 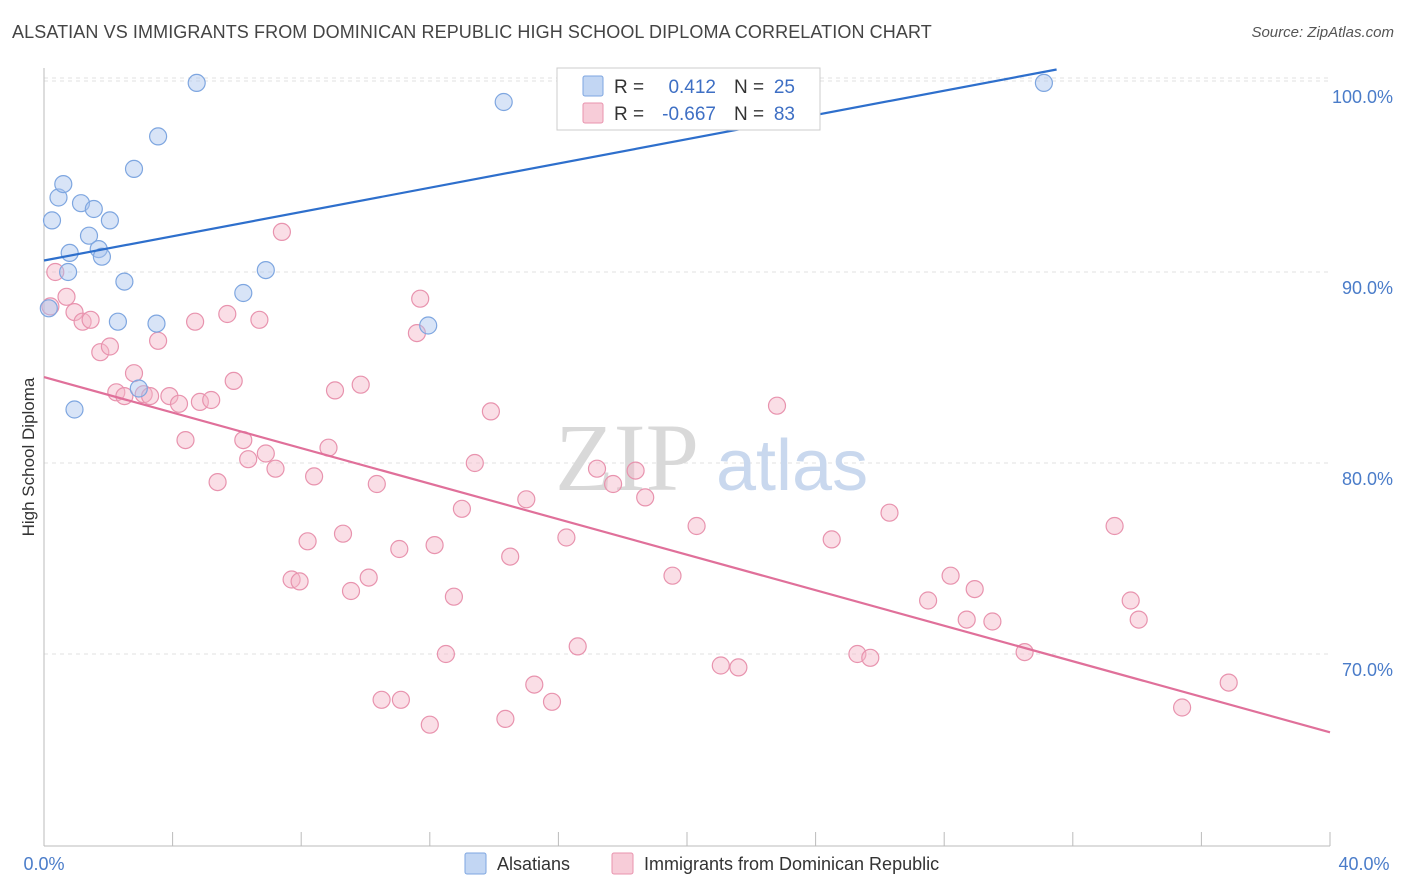 I want to click on series-legend-swatch-alsatians, so click(x=475, y=863).